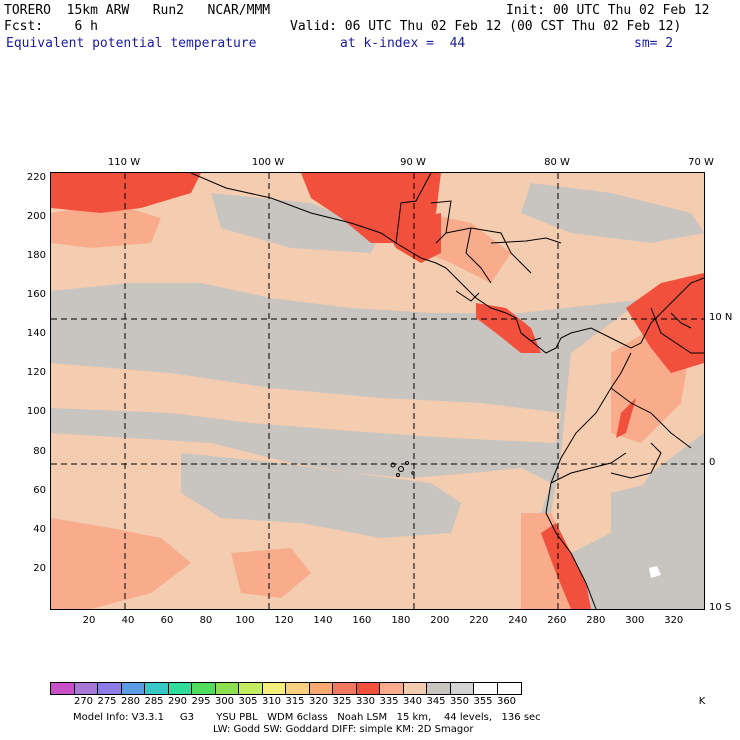 The image size is (740, 740). I want to click on x-tick-label: 300, so click(635, 620).